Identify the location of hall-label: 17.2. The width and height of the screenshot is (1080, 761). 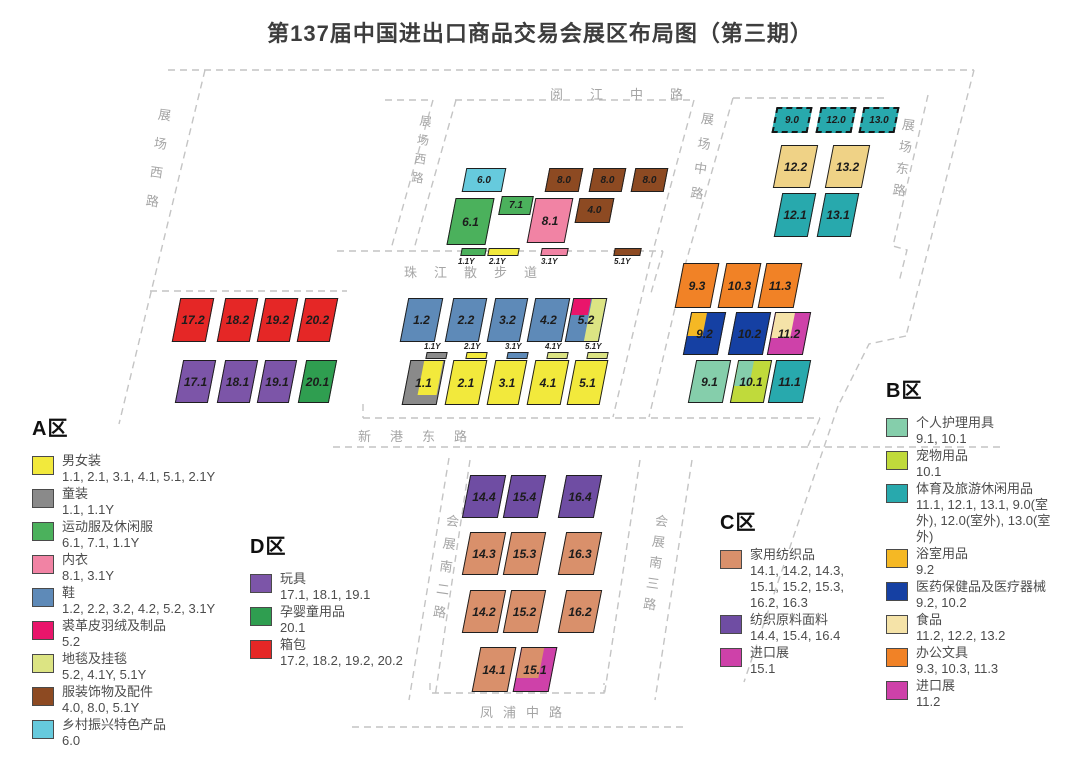
(193, 320).